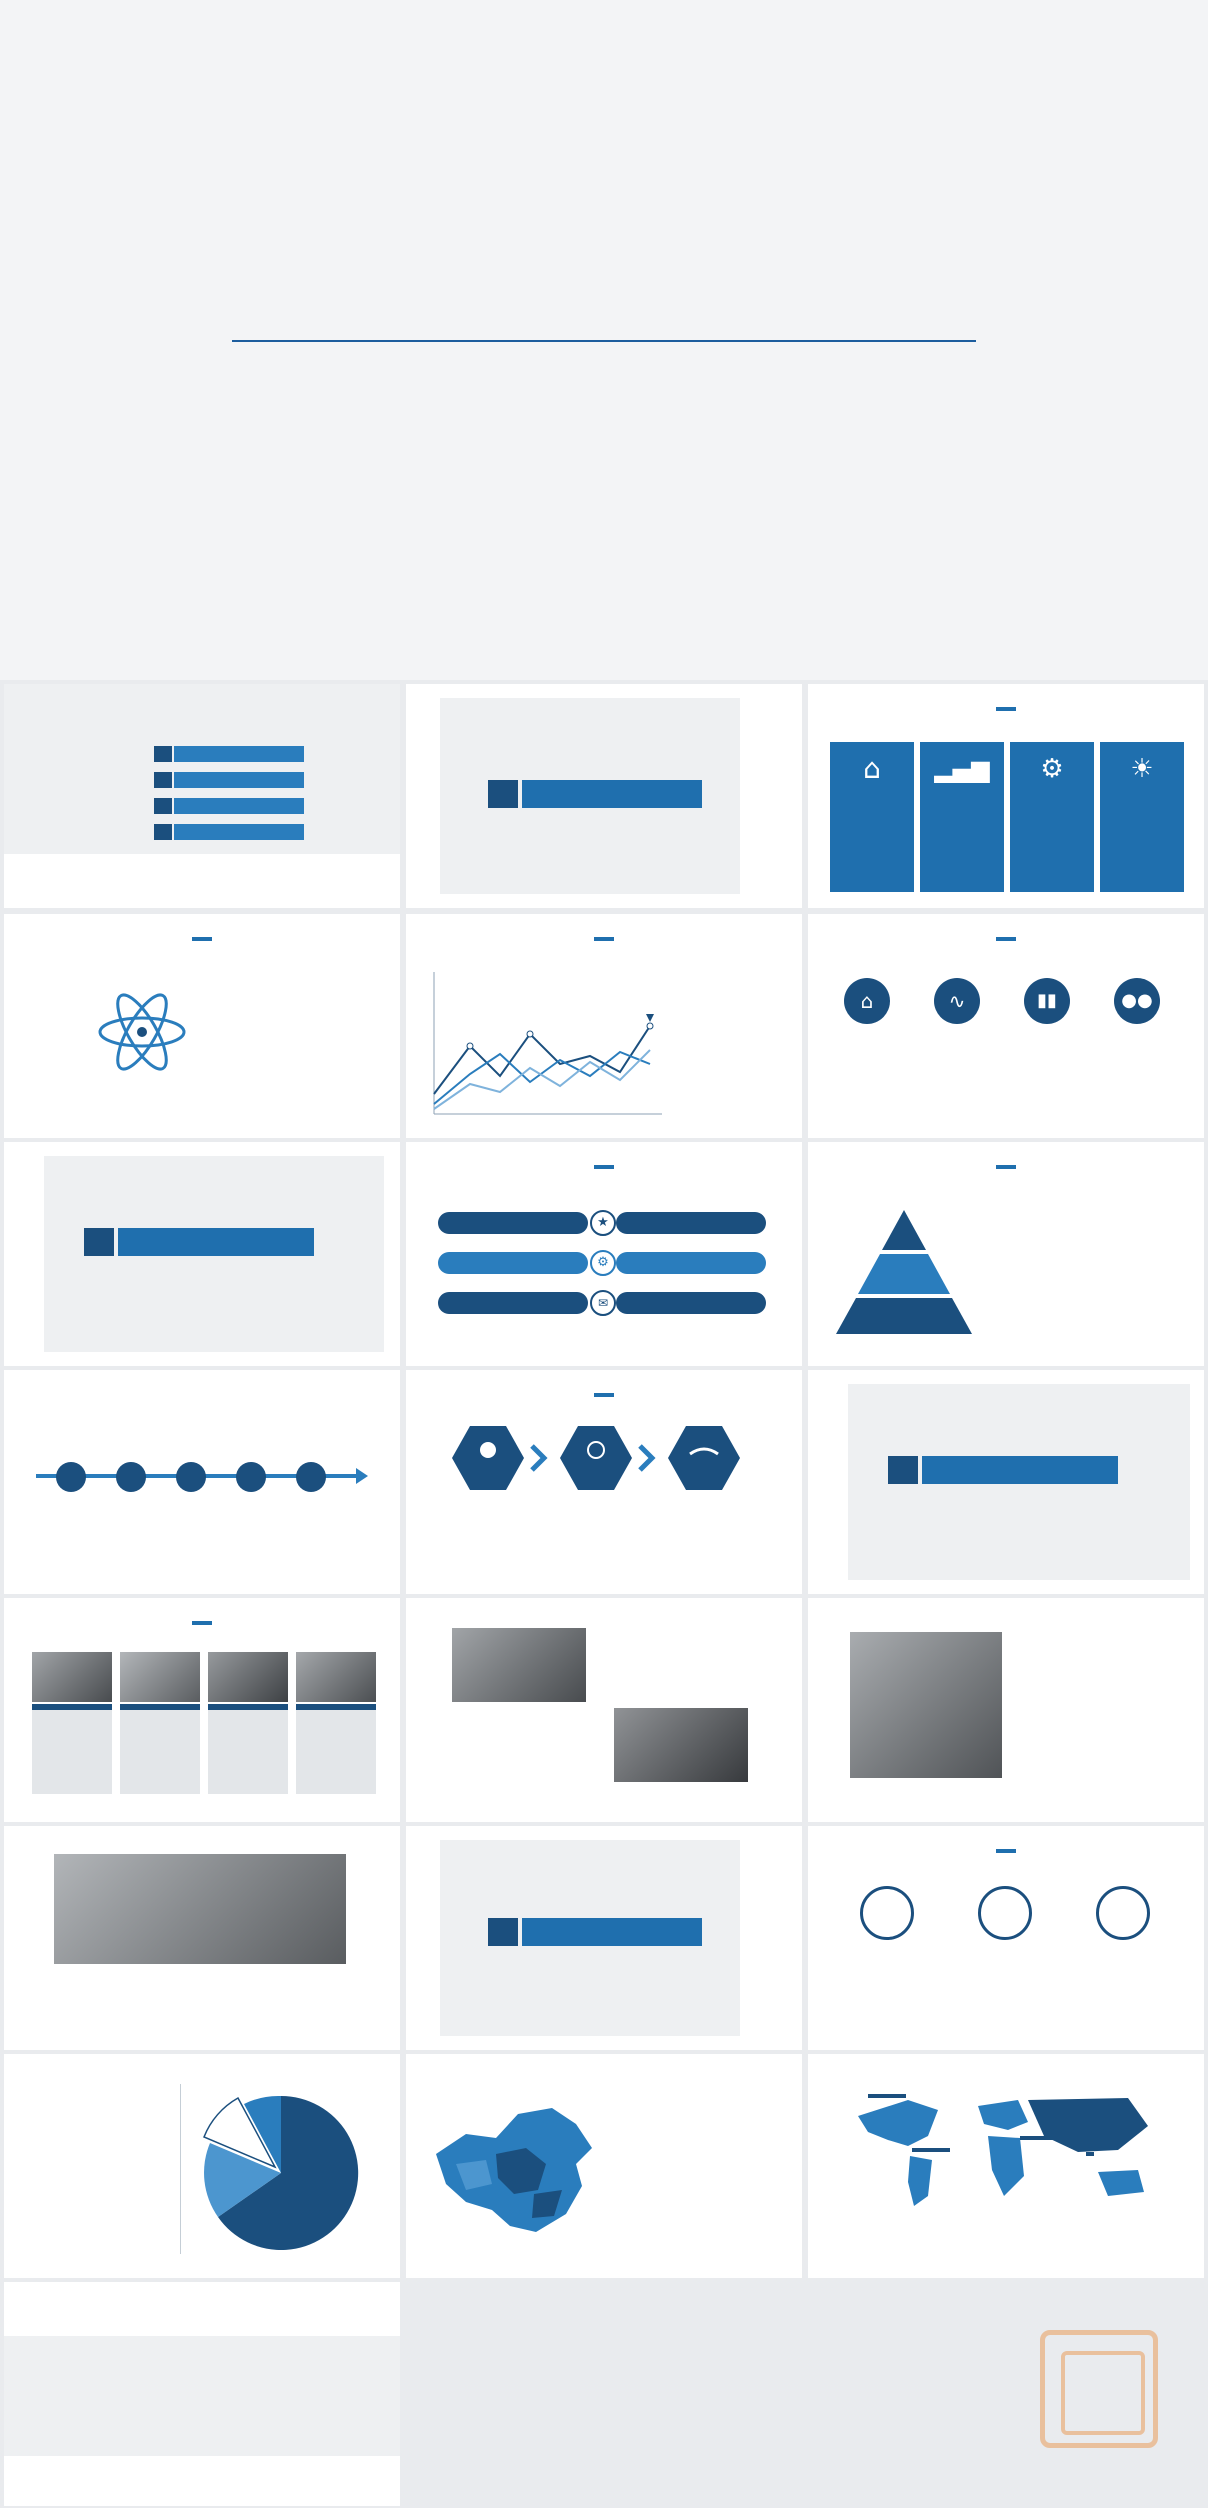 The image size is (1208, 2508). I want to click on slide-hexagon-process, so click(604, 1482).